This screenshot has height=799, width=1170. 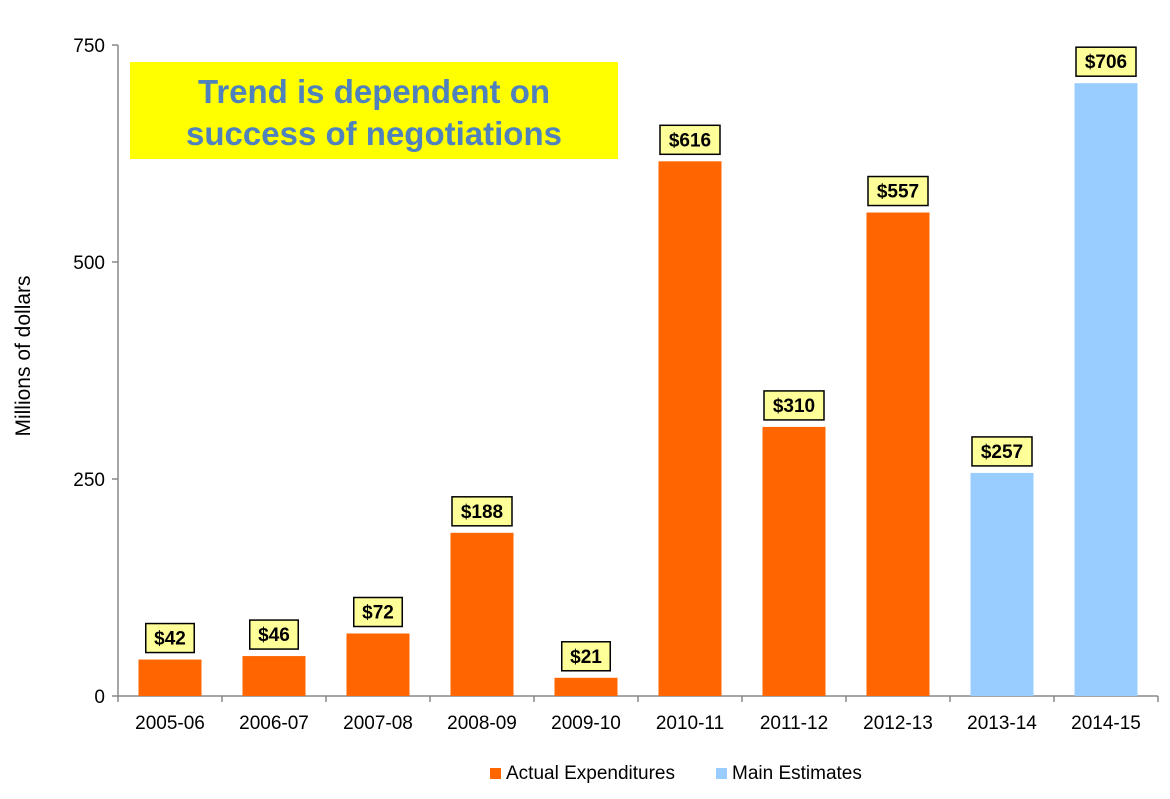 What do you see at coordinates (170, 723) in the screenshot?
I see `x-tick-label: 2005-06` at bounding box center [170, 723].